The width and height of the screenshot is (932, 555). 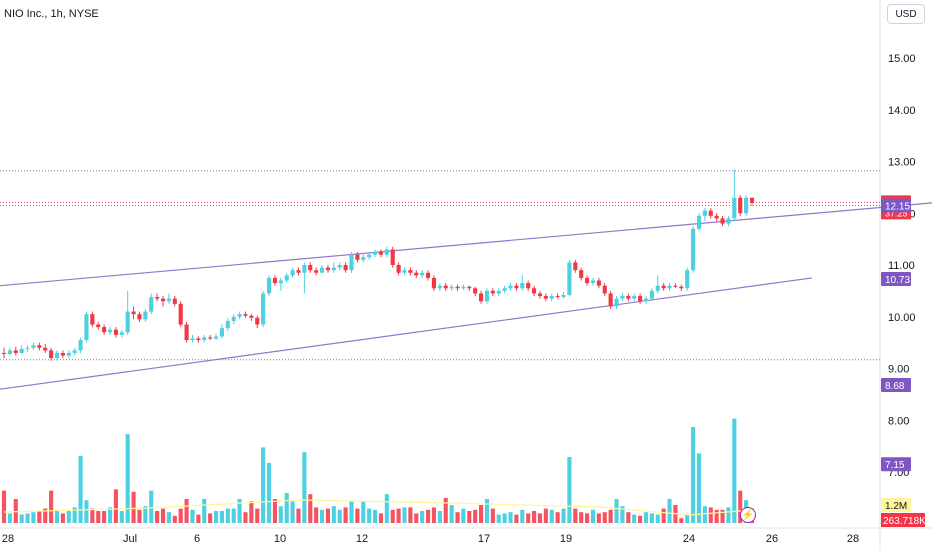 What do you see at coordinates (51, 14) in the screenshot?
I see `symbol-title: NIO Inc., 1h, NYSE` at bounding box center [51, 14].